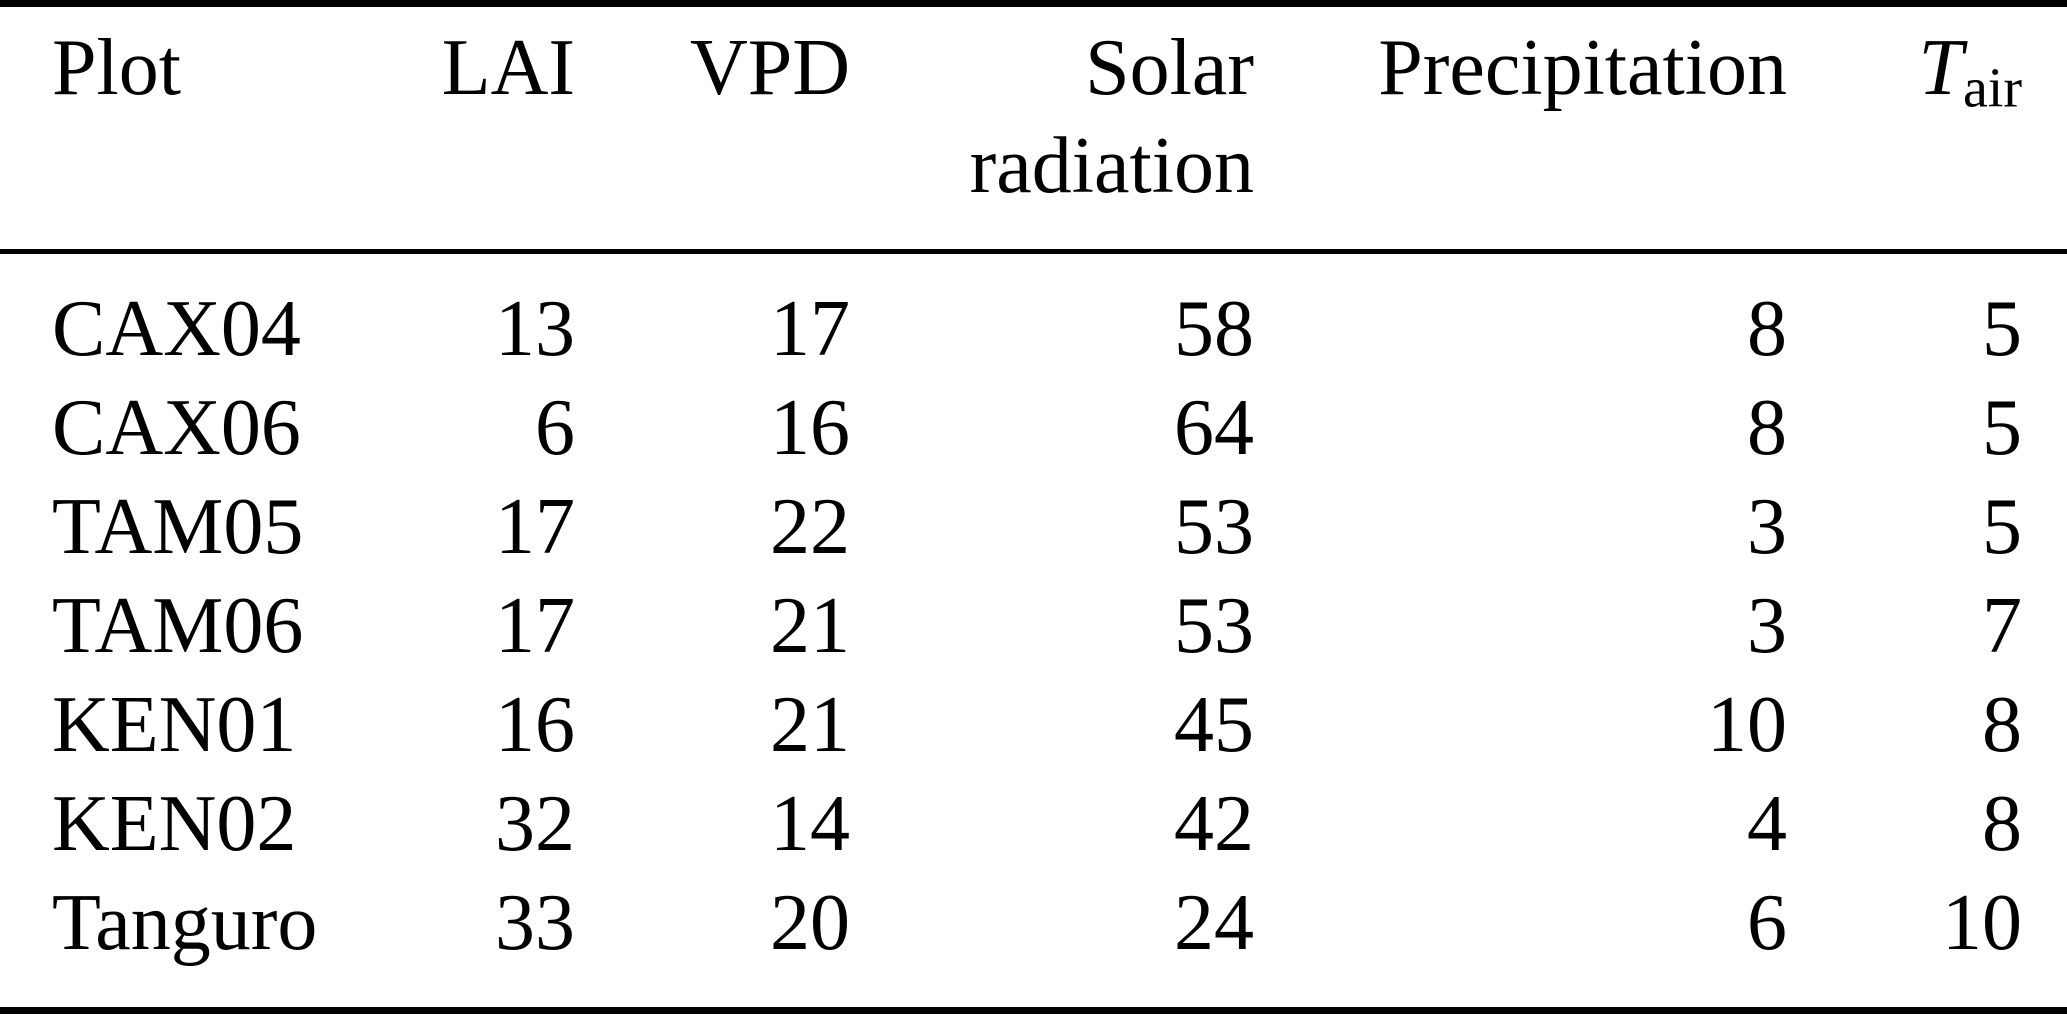 Image resolution: width=2067 pixels, height=1021 pixels. I want to click on solar-header-line1: Solar, so click(1169, 68).